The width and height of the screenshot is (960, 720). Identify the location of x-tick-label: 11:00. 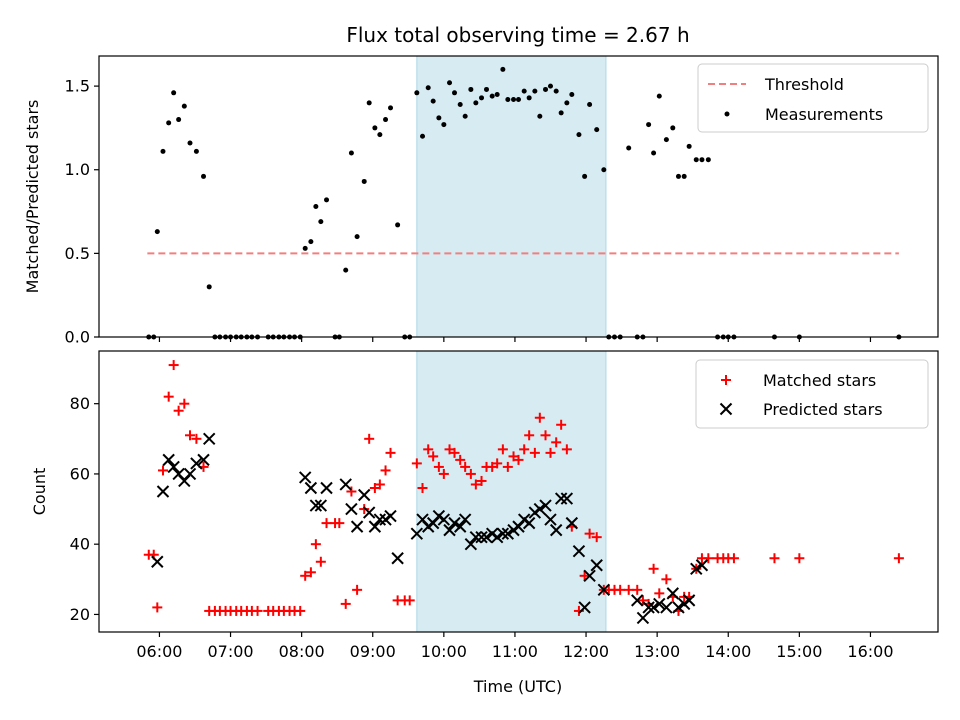
(515, 651).